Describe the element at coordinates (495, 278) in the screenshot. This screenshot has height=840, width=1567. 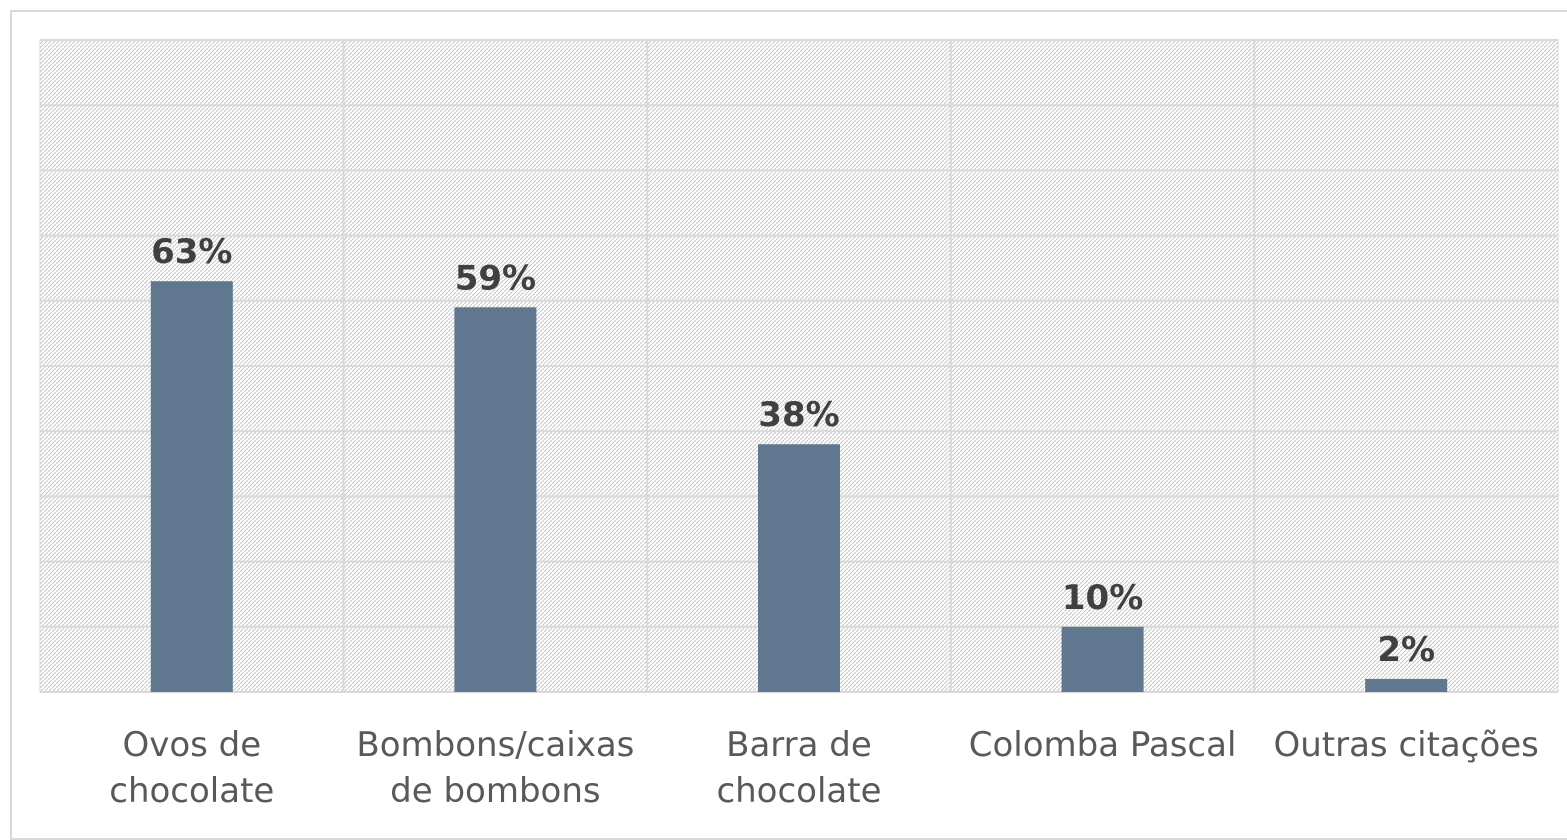
I see `value-label: 59%` at that location.